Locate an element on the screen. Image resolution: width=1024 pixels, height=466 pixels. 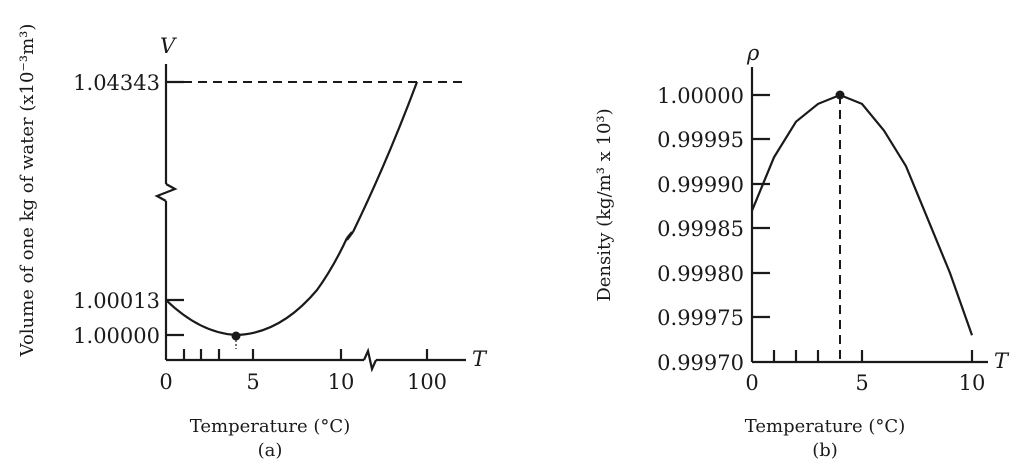
x-axis-symbol-b: T is located at coordinates (1002, 361).